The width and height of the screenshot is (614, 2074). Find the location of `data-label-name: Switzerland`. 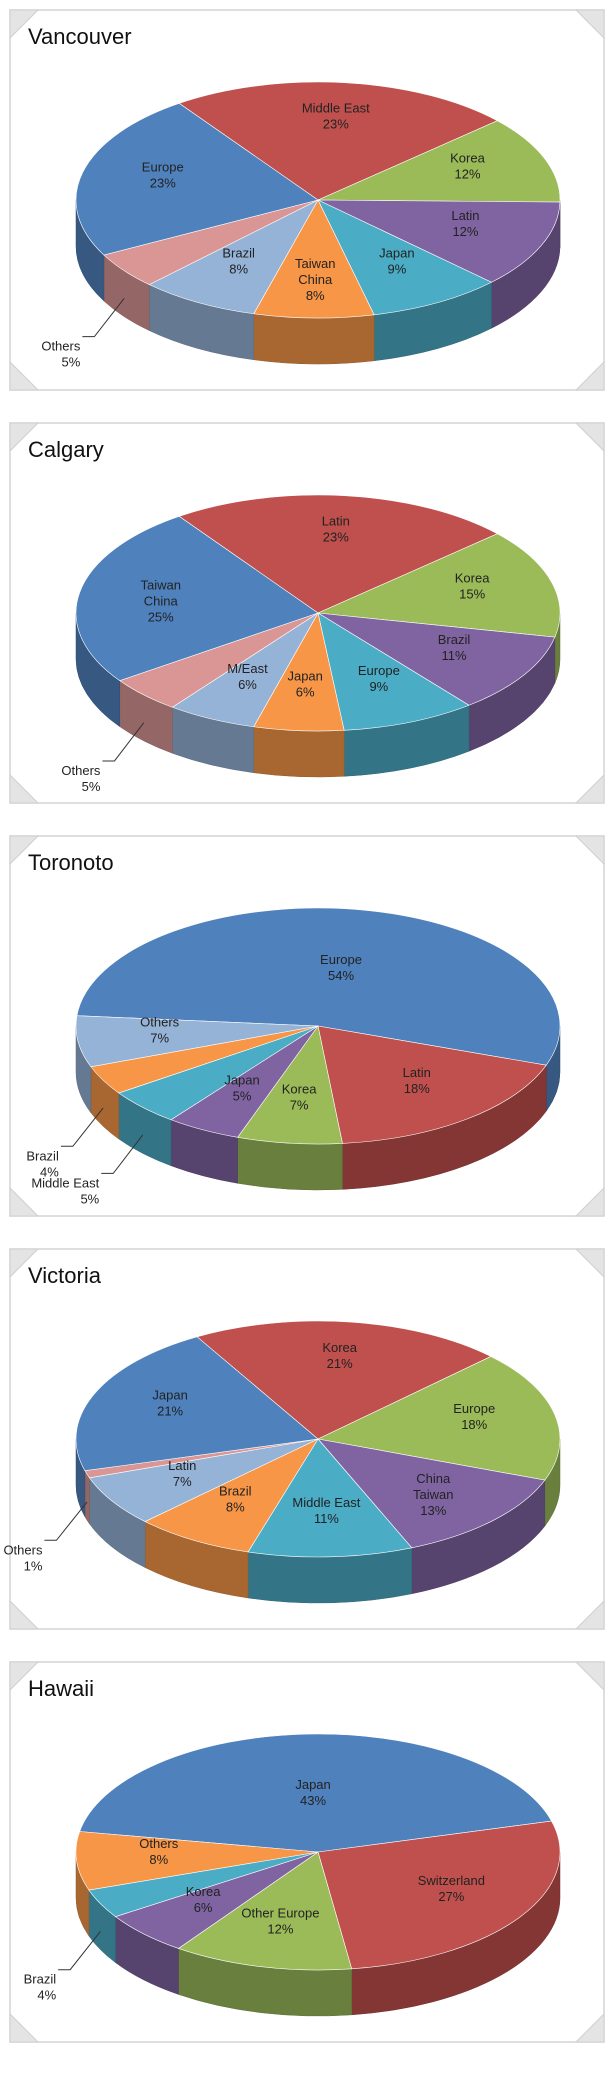

data-label-name: Switzerland is located at coordinates (451, 1880).